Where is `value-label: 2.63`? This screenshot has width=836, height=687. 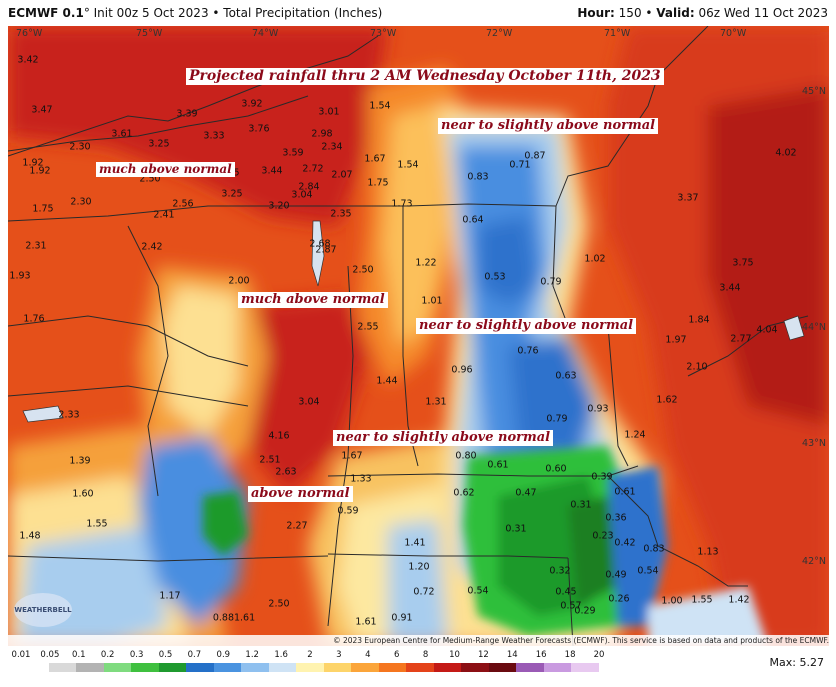 value-label: 2.63 is located at coordinates (286, 472).